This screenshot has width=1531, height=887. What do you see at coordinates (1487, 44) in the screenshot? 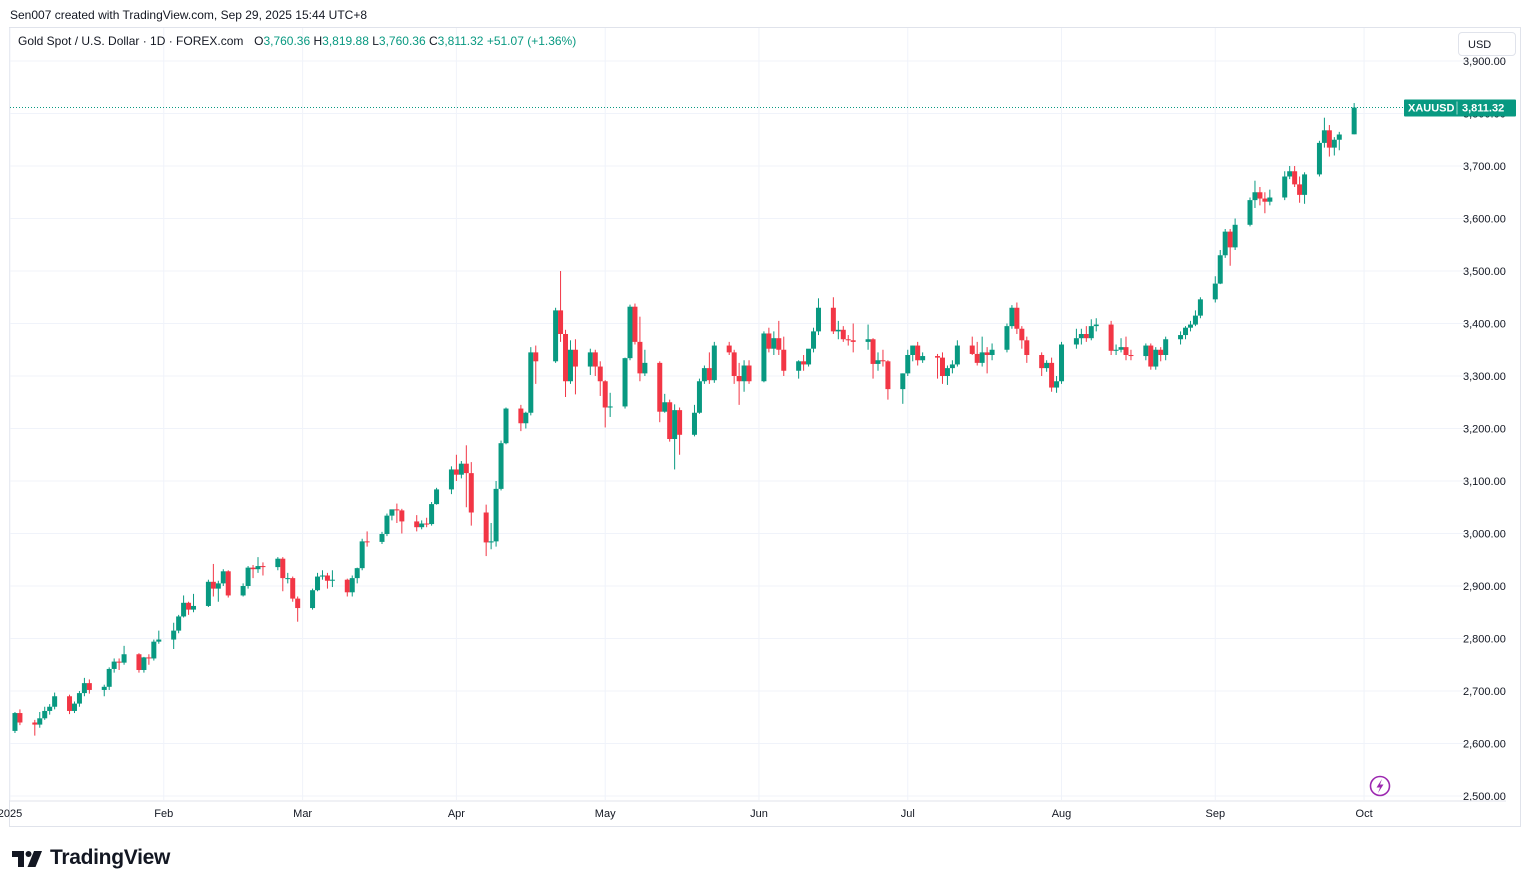
I see `currency-button: USD` at bounding box center [1487, 44].